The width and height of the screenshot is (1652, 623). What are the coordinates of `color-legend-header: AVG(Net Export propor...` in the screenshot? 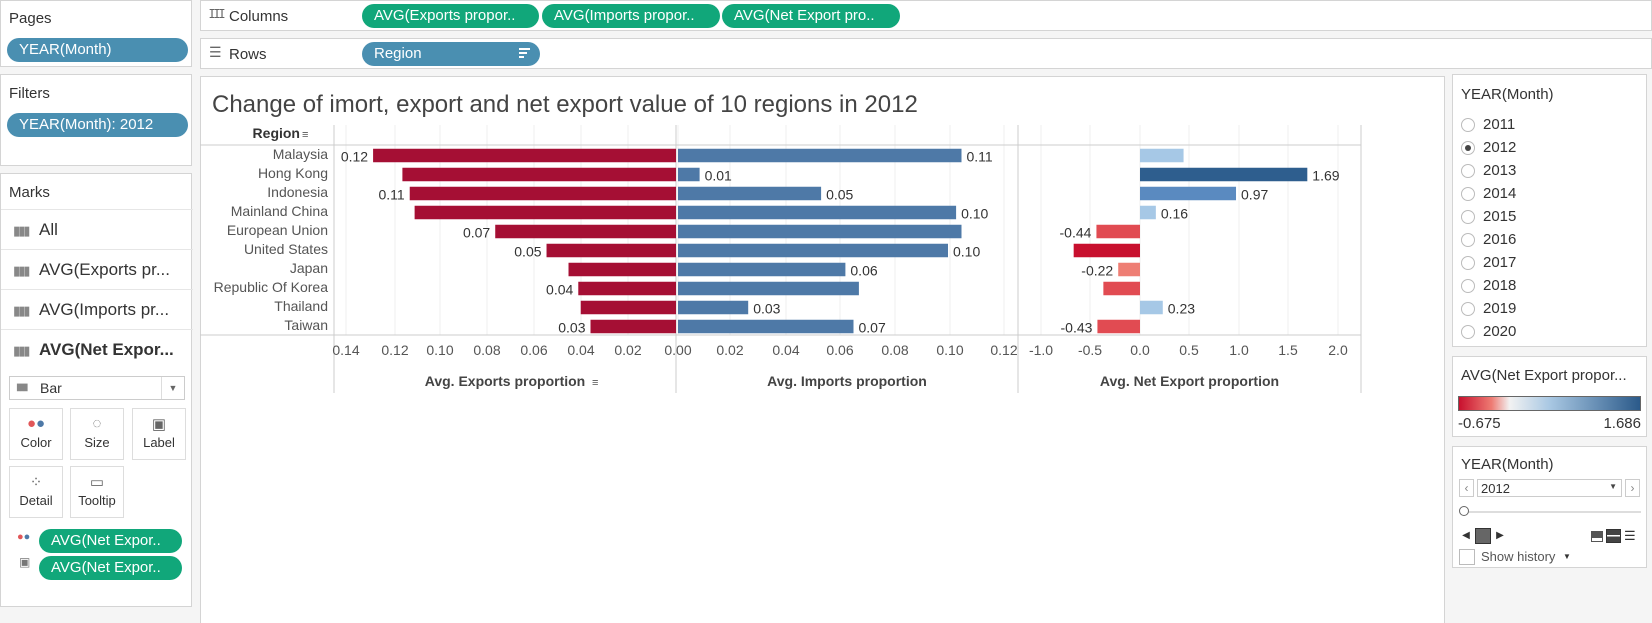 It's located at (1544, 375).